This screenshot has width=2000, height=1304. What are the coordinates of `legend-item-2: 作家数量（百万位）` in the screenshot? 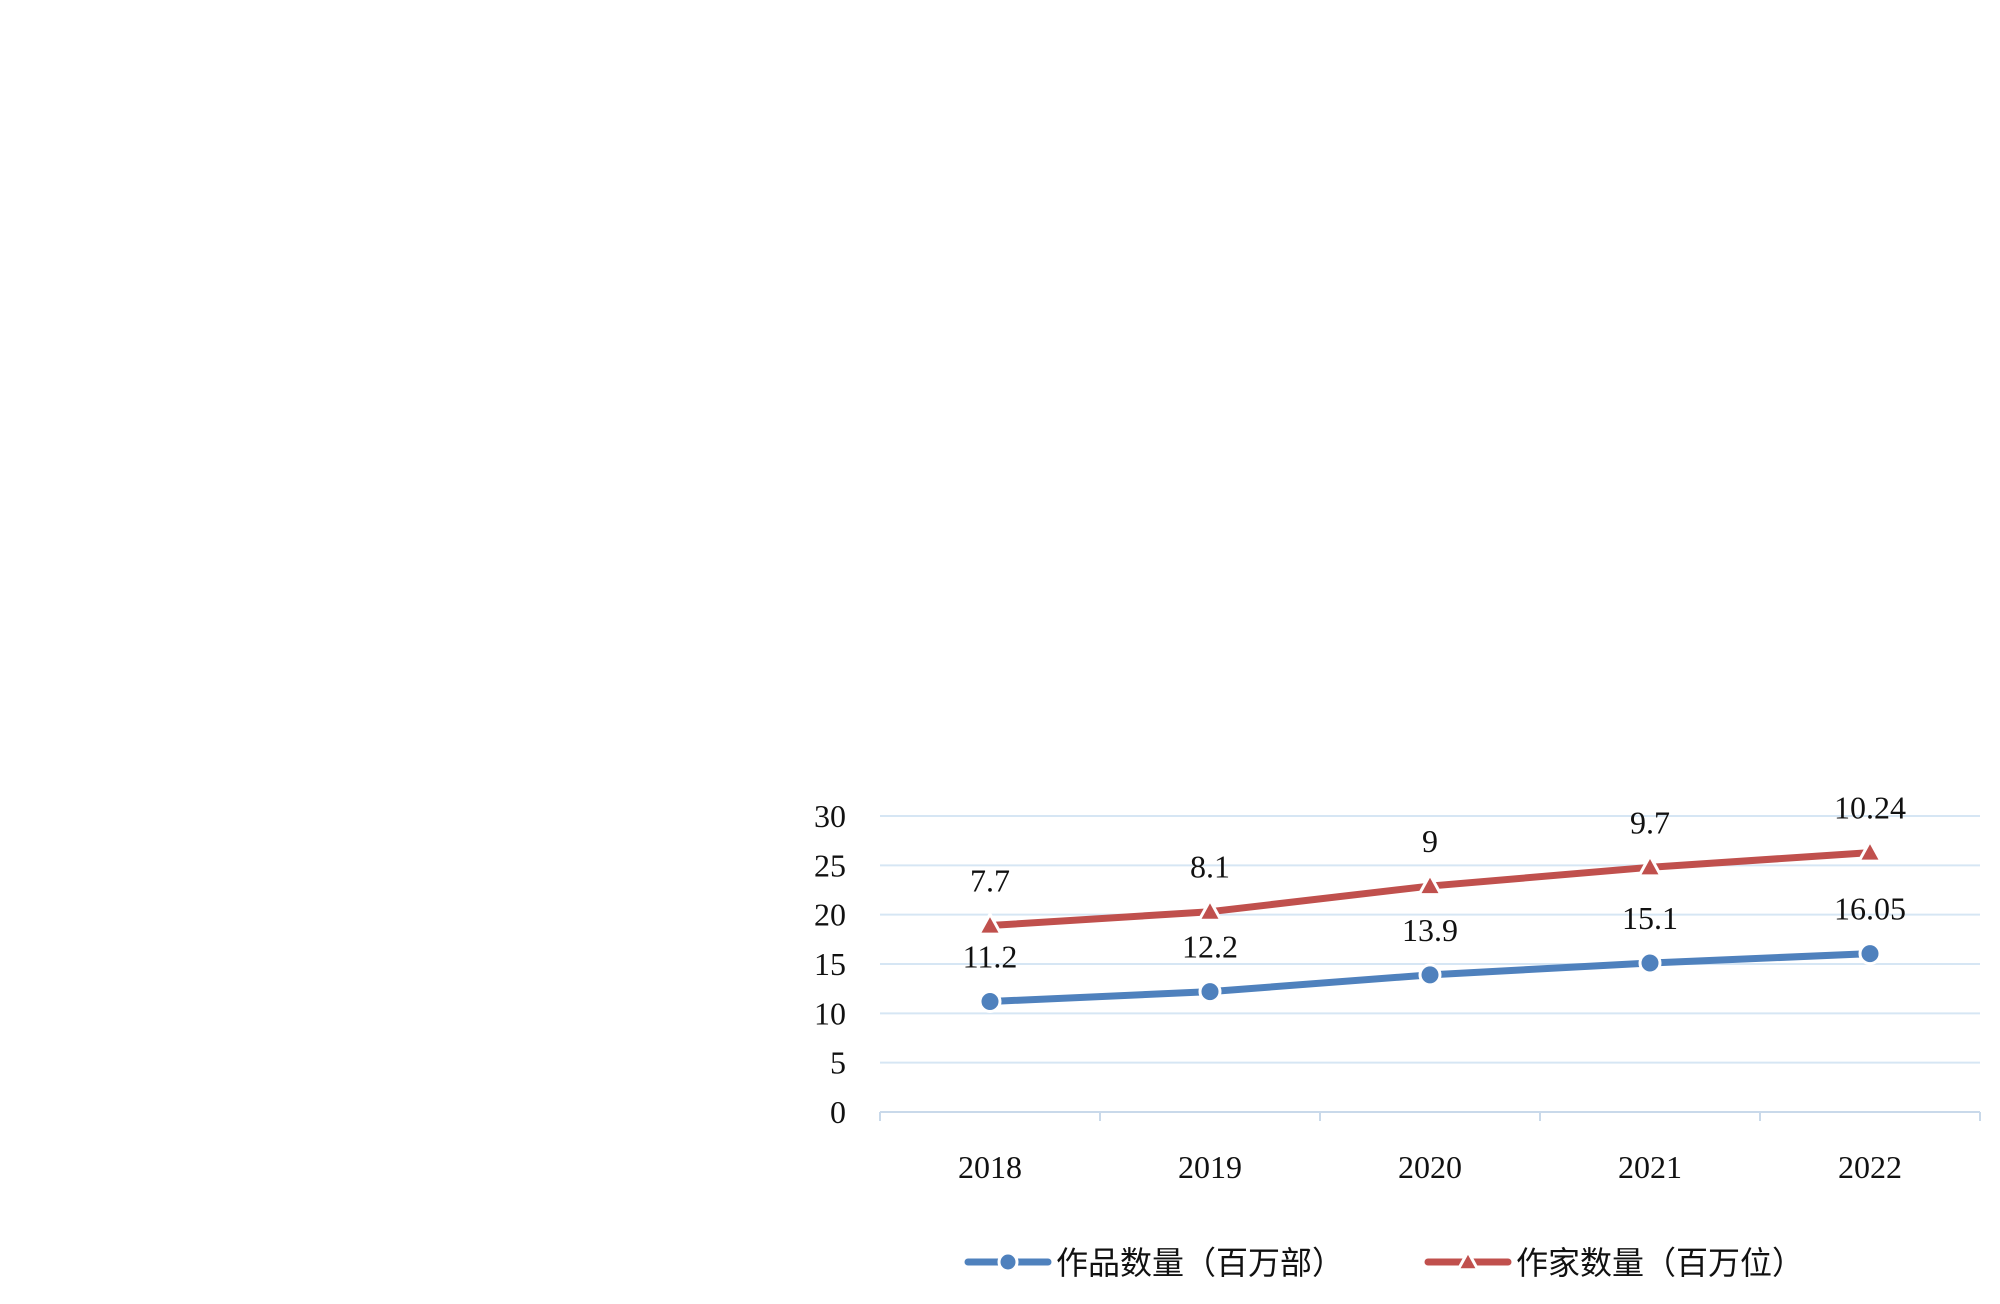 It's located at (1614, 1263).